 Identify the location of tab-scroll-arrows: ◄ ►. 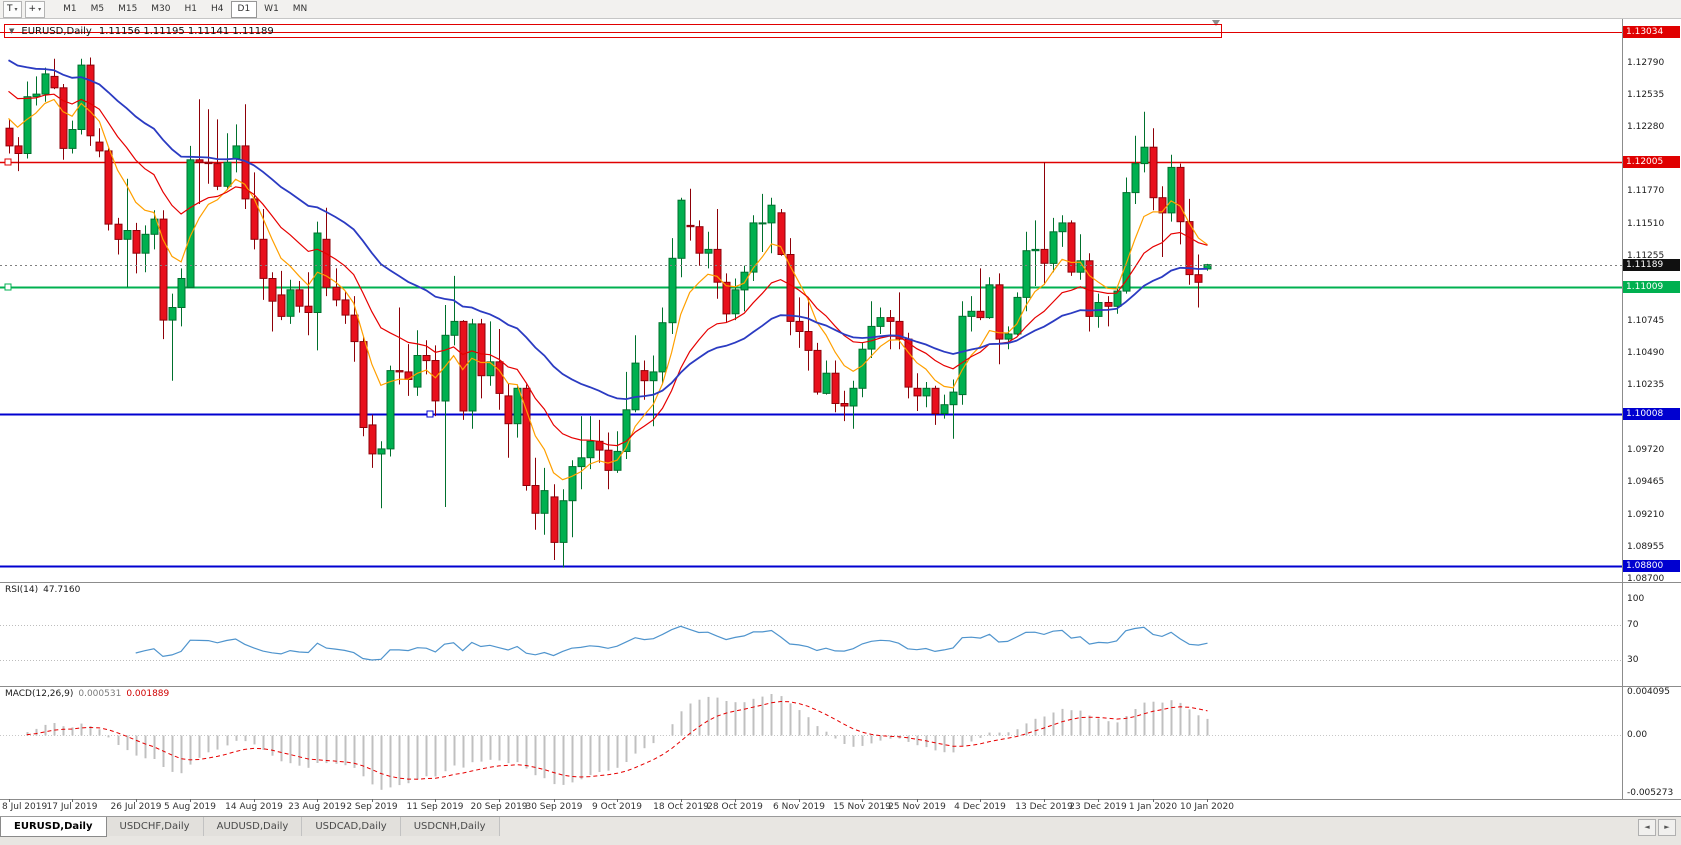
(1657, 827).